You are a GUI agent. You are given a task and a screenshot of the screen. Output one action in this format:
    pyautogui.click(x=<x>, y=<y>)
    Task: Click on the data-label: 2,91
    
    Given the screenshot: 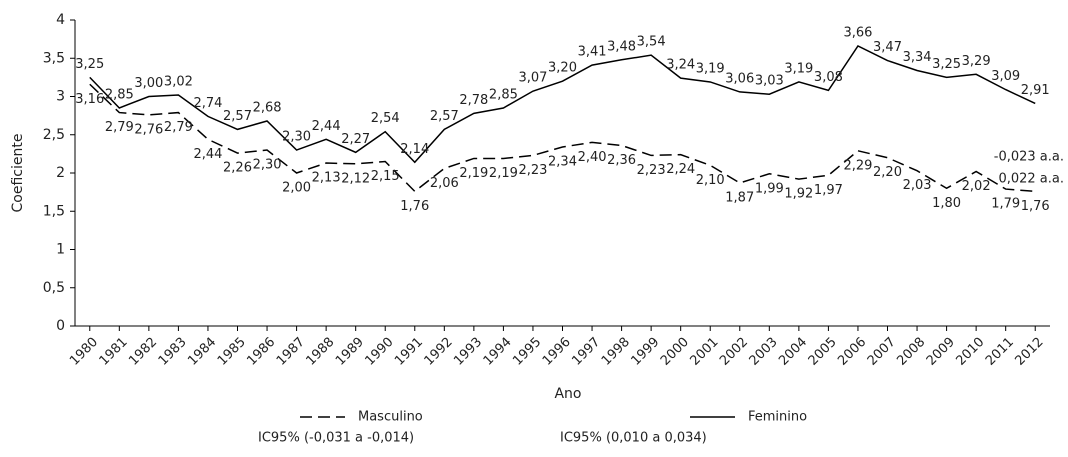 What is the action you would take?
    pyautogui.click(x=1035, y=90)
    